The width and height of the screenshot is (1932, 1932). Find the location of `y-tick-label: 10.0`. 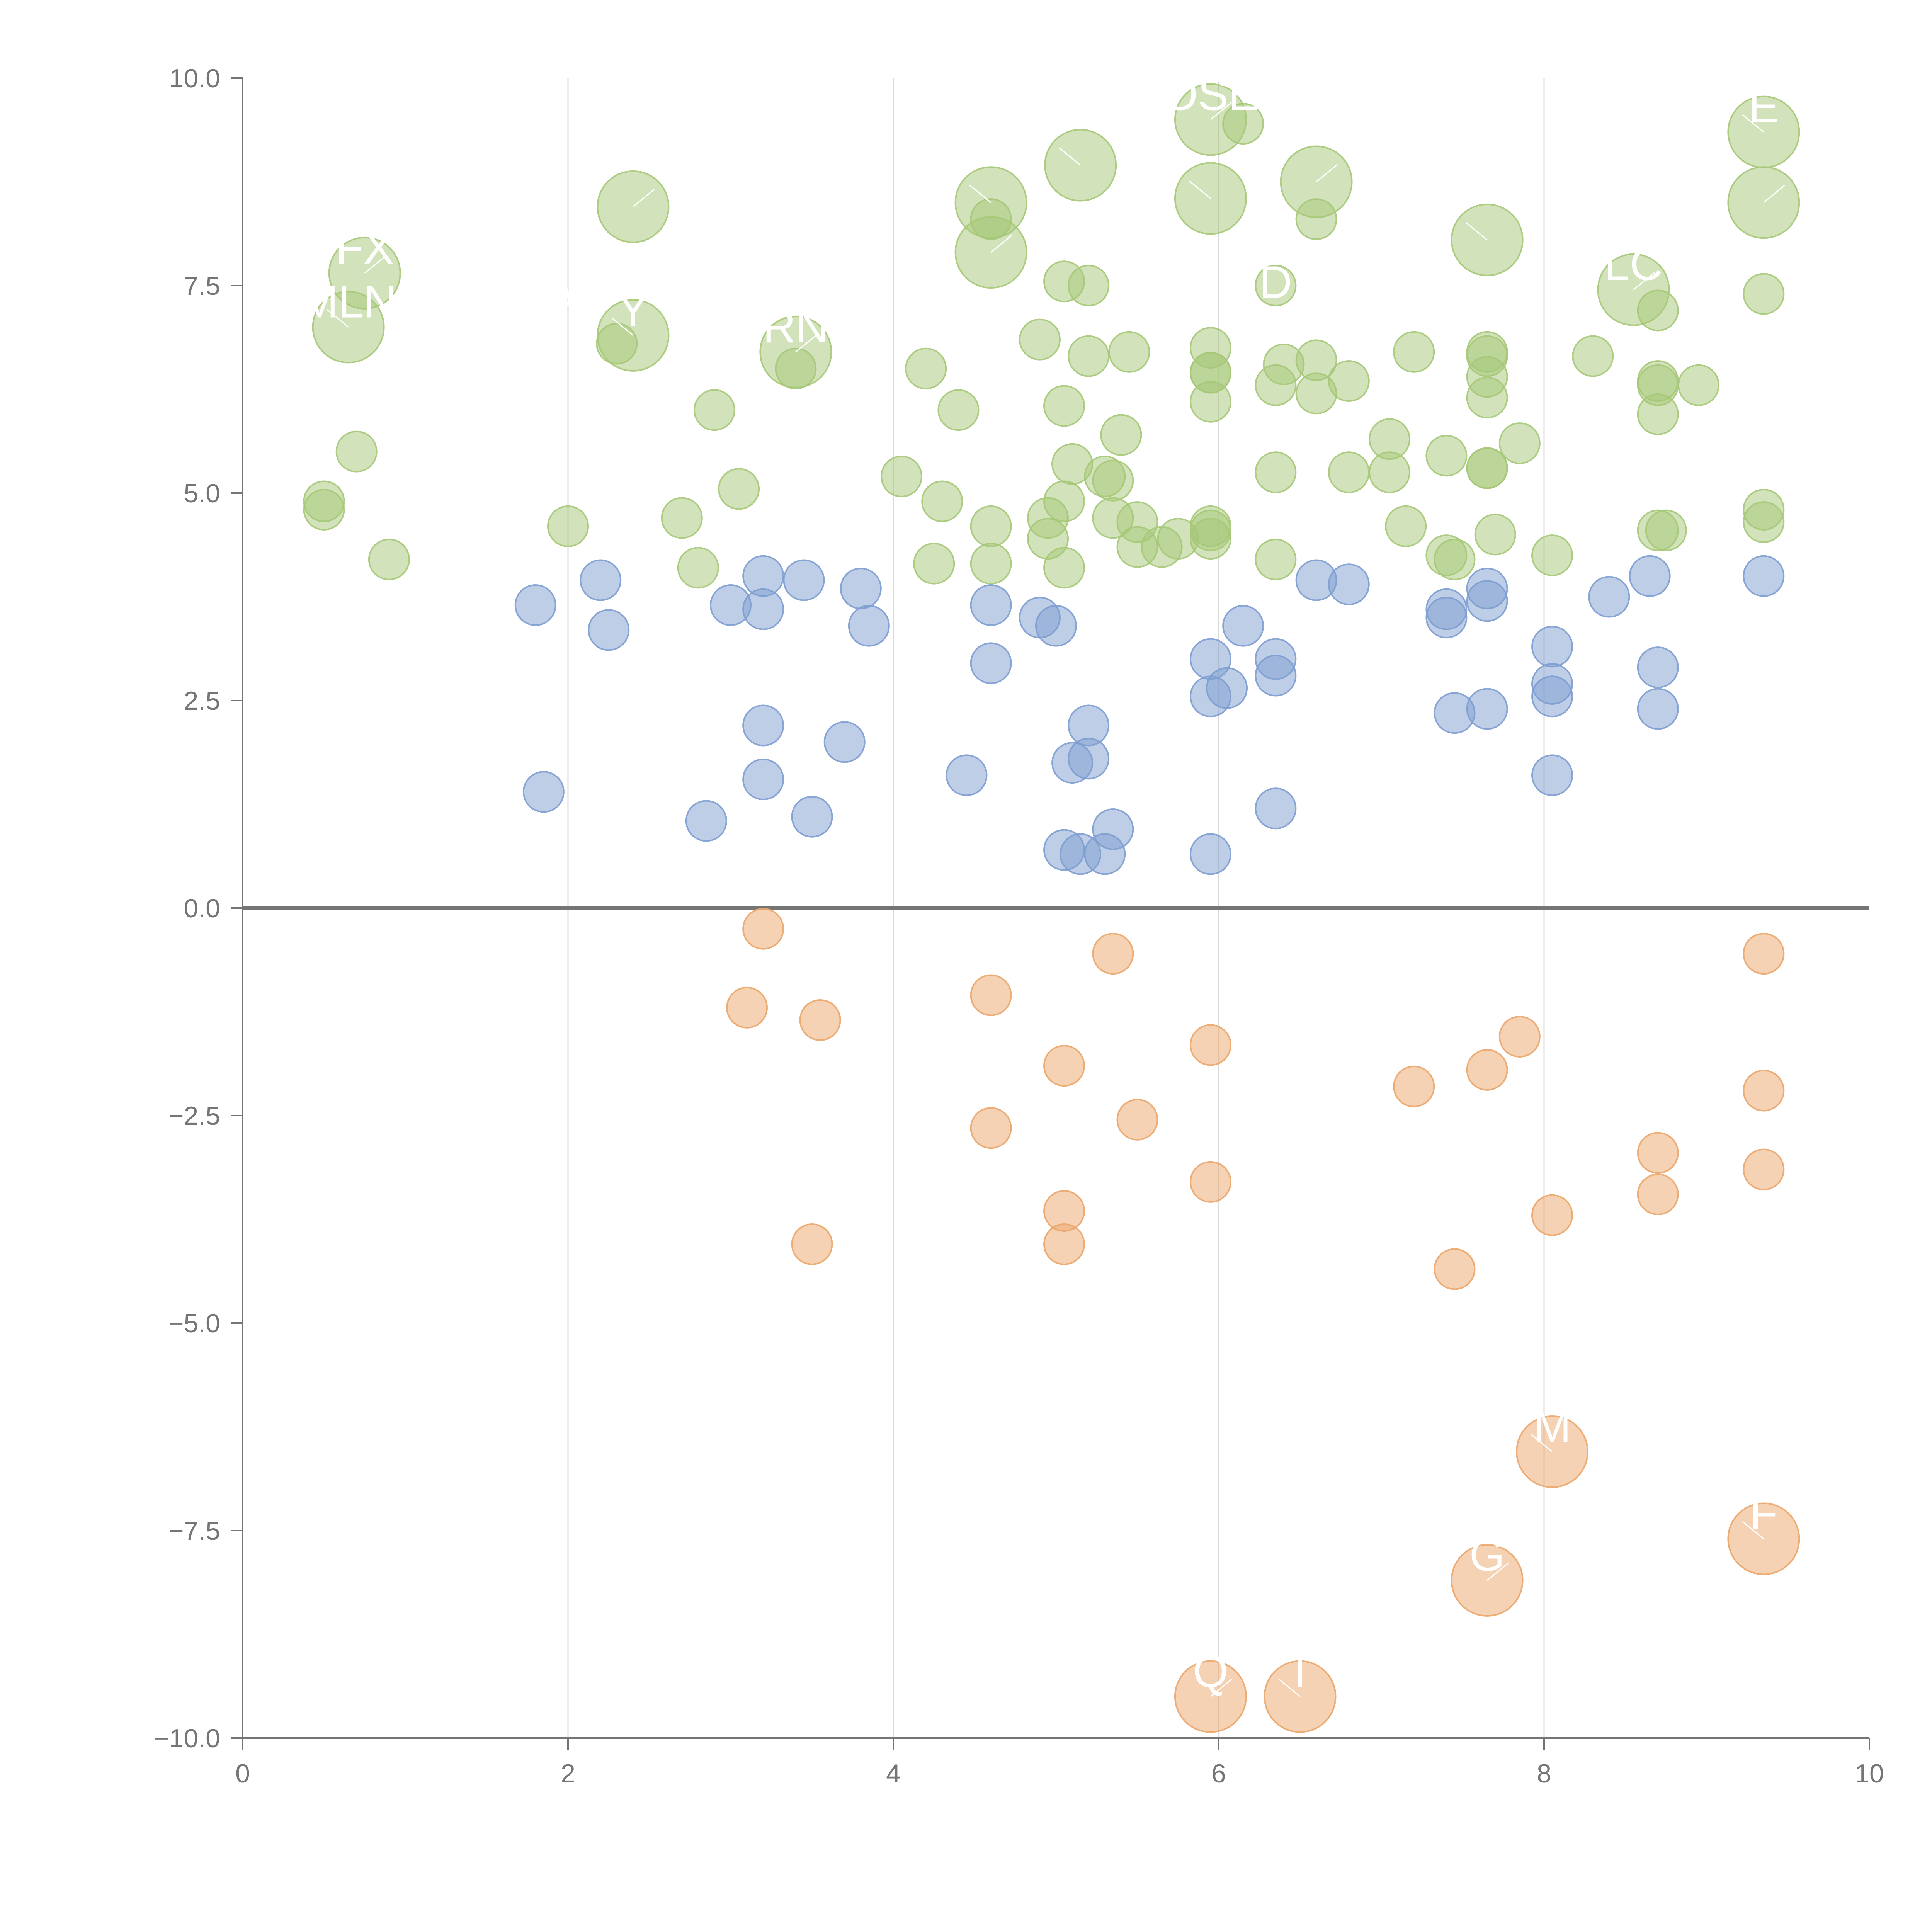

y-tick-label: 10.0 is located at coordinates (194, 78).